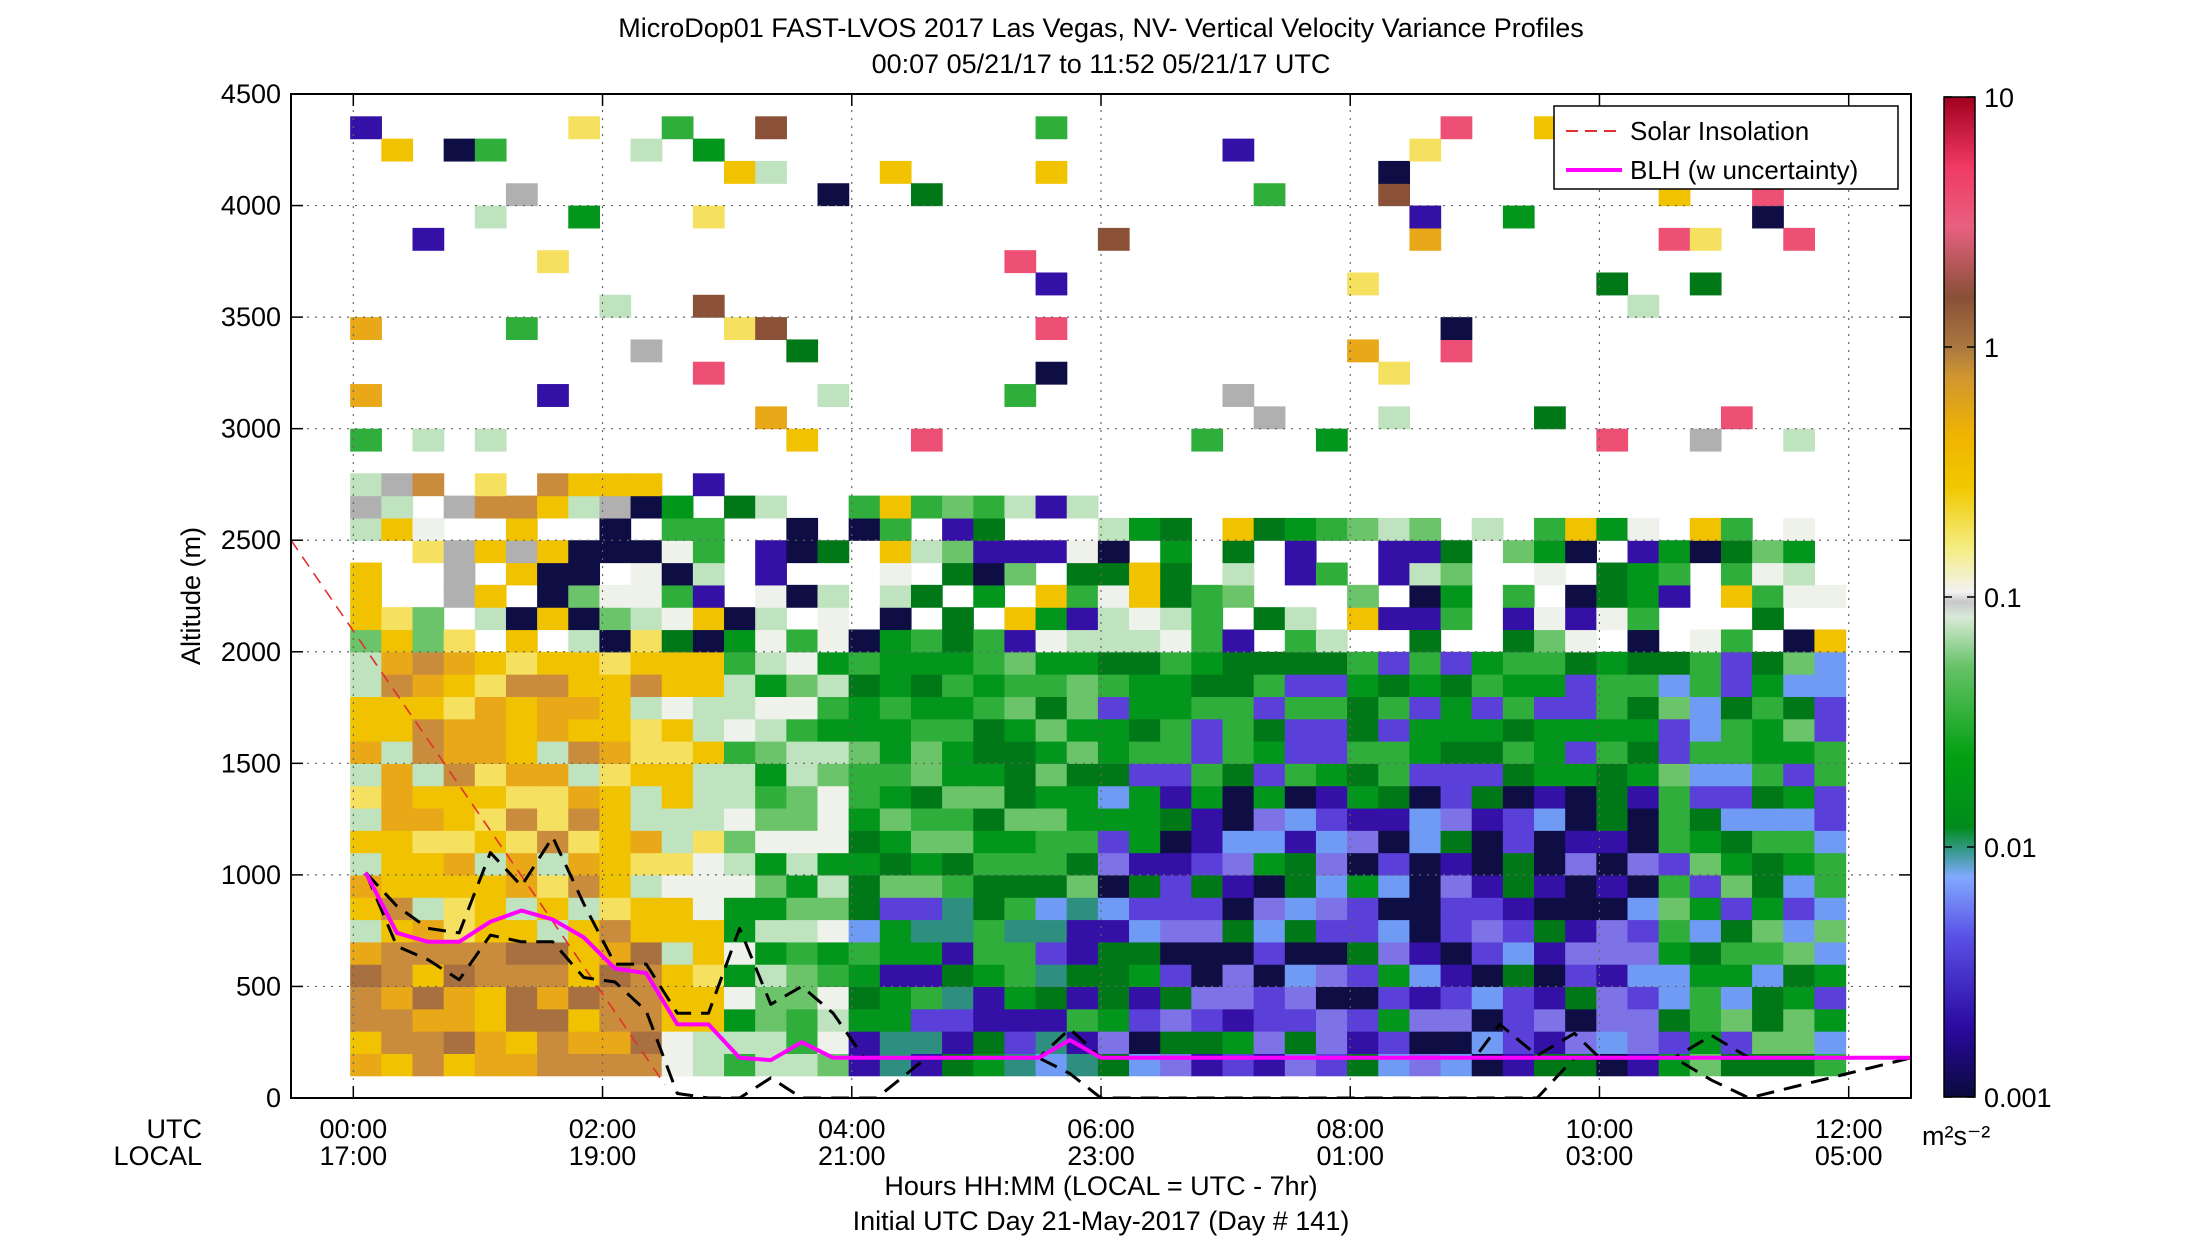 Image resolution: width=2201 pixels, height=1246 pixels. I want to click on y-axis-label: Altitude (m), so click(191, 596).